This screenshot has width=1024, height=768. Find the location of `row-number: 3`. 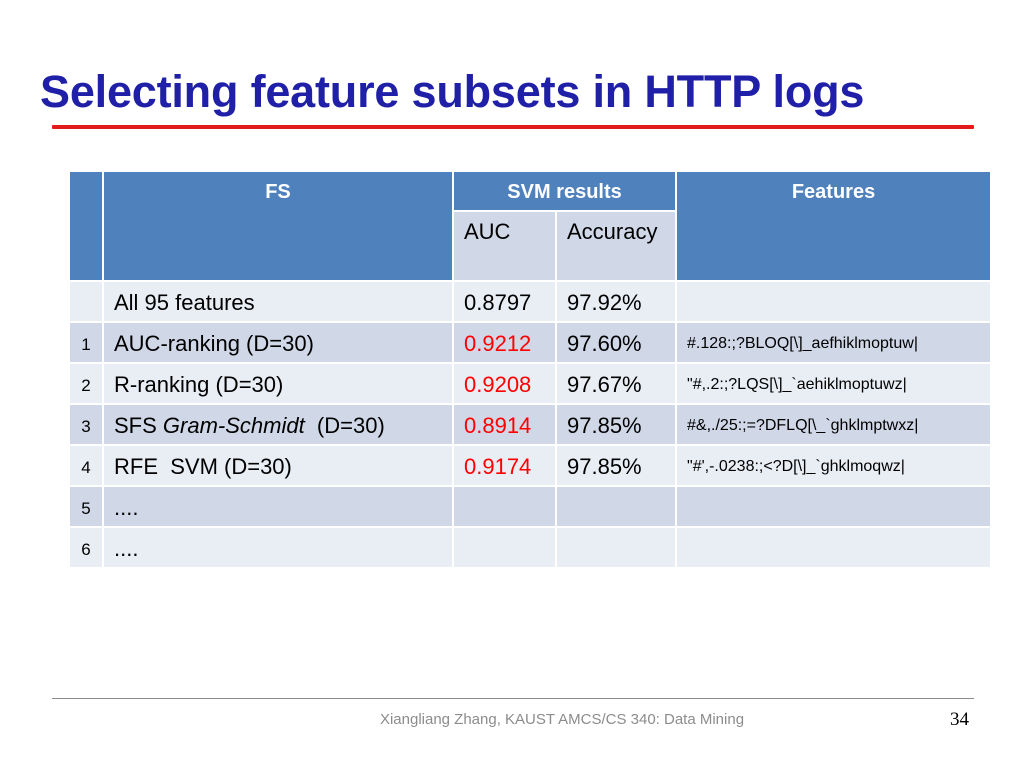

row-number: 3 is located at coordinates (86, 424).